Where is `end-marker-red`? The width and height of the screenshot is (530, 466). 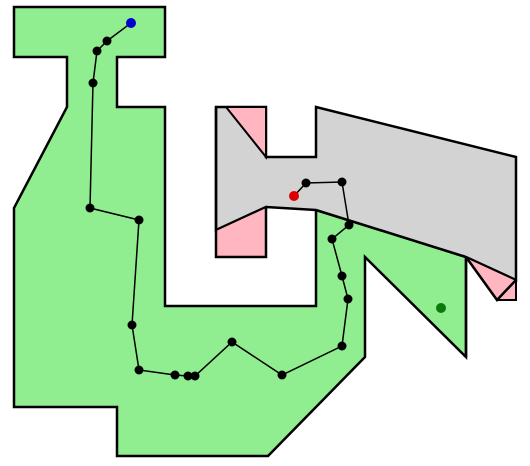
end-marker-red is located at coordinates (294, 196).